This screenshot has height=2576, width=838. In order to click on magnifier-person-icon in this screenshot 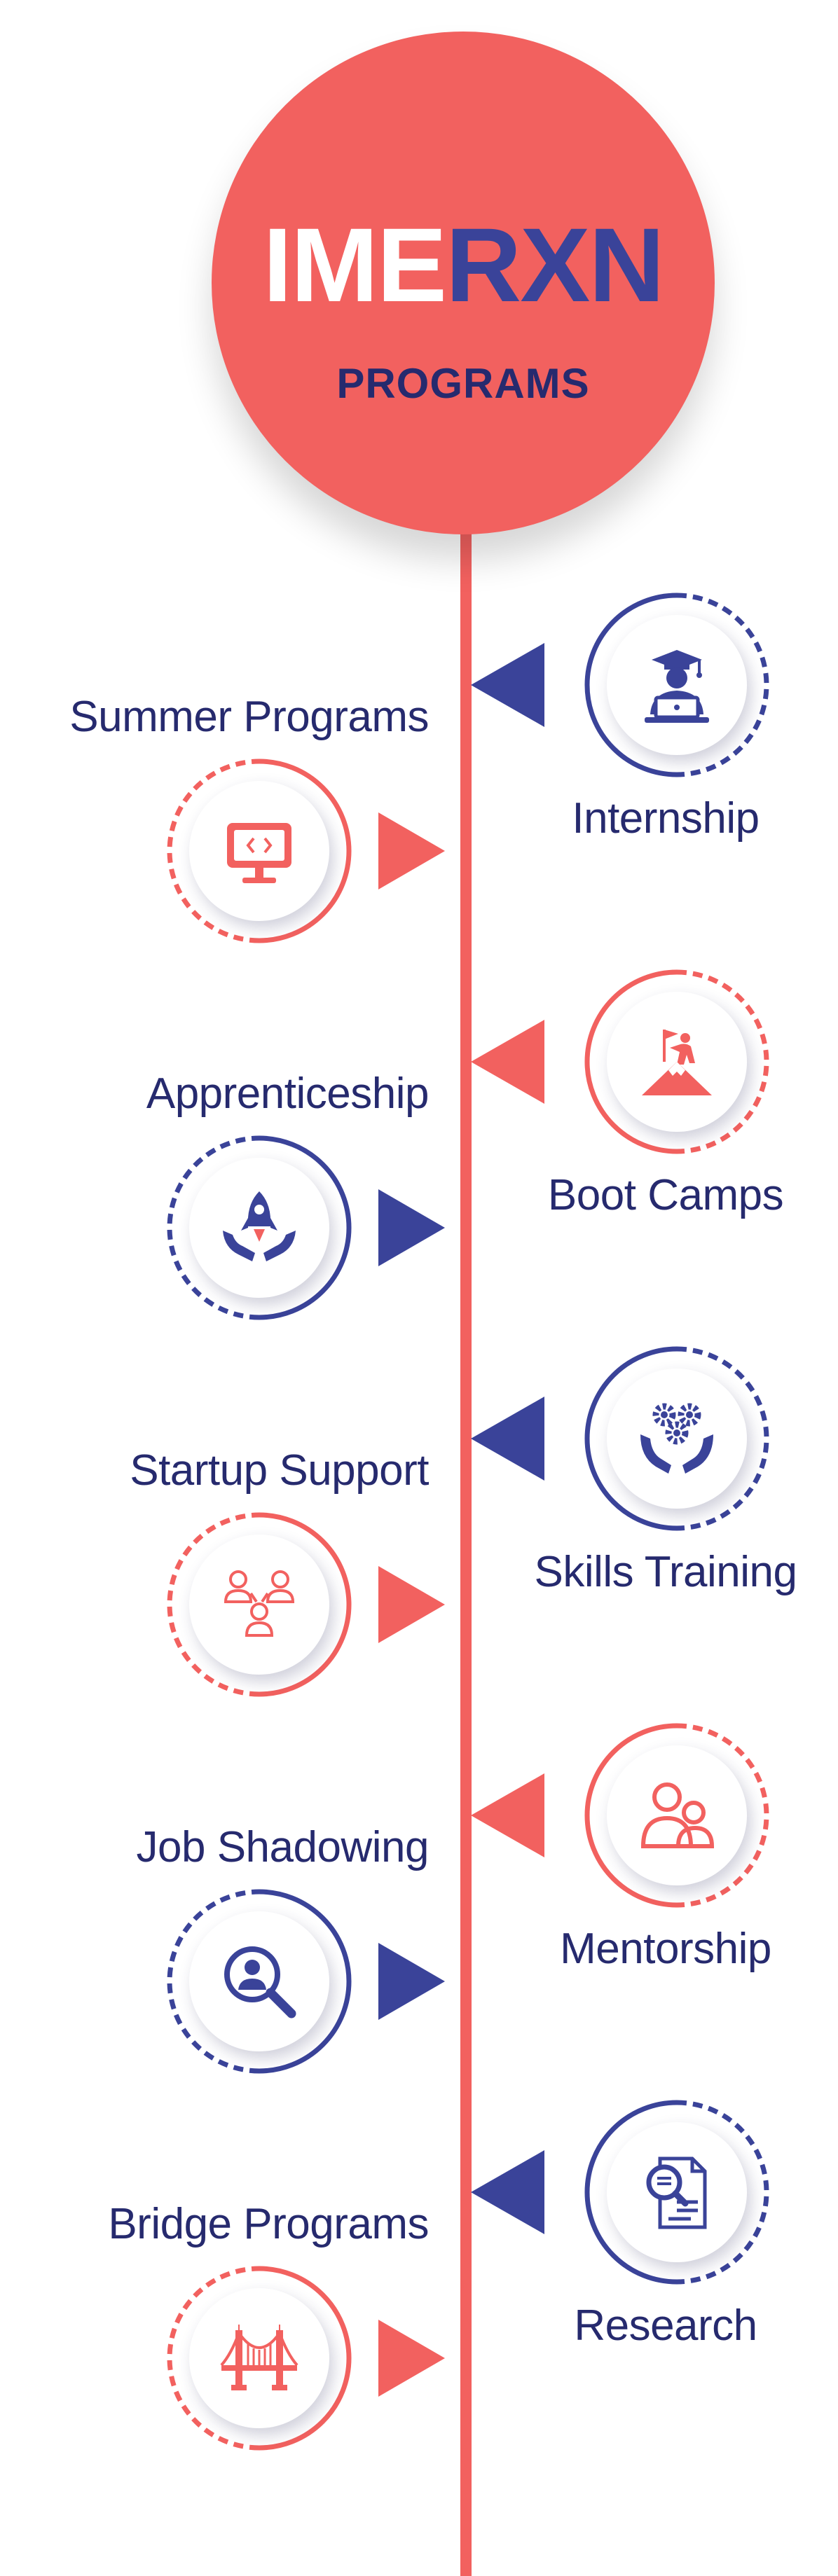, I will do `click(260, 1982)`.